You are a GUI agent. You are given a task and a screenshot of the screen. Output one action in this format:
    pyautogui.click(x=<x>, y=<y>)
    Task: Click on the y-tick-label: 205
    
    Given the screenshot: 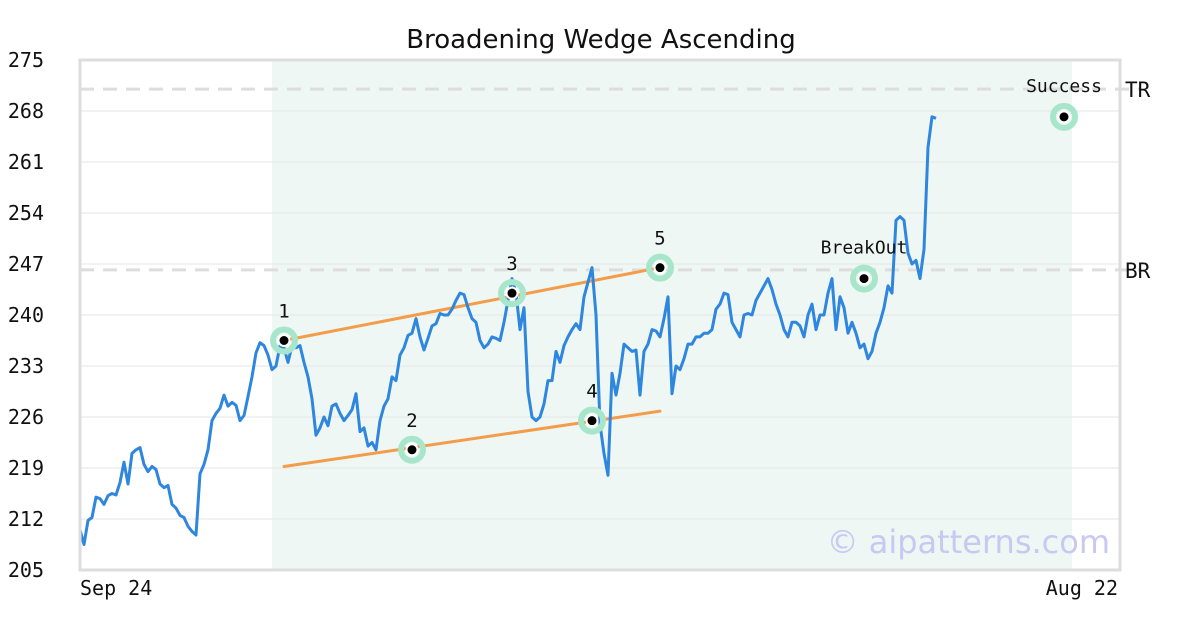 What is the action you would take?
    pyautogui.click(x=26, y=570)
    